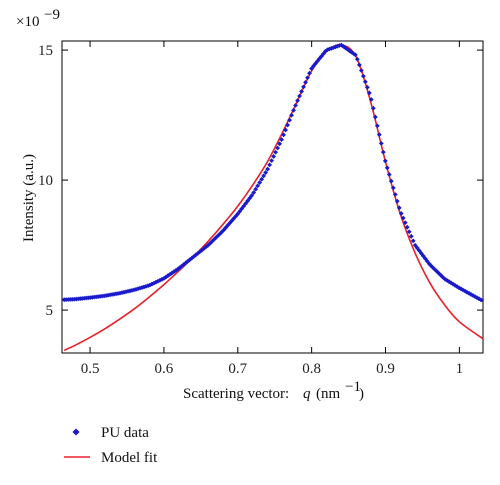 The image size is (500, 485). Describe the element at coordinates (307, 394) in the screenshot. I see `x-axis-label-variable: q` at that location.